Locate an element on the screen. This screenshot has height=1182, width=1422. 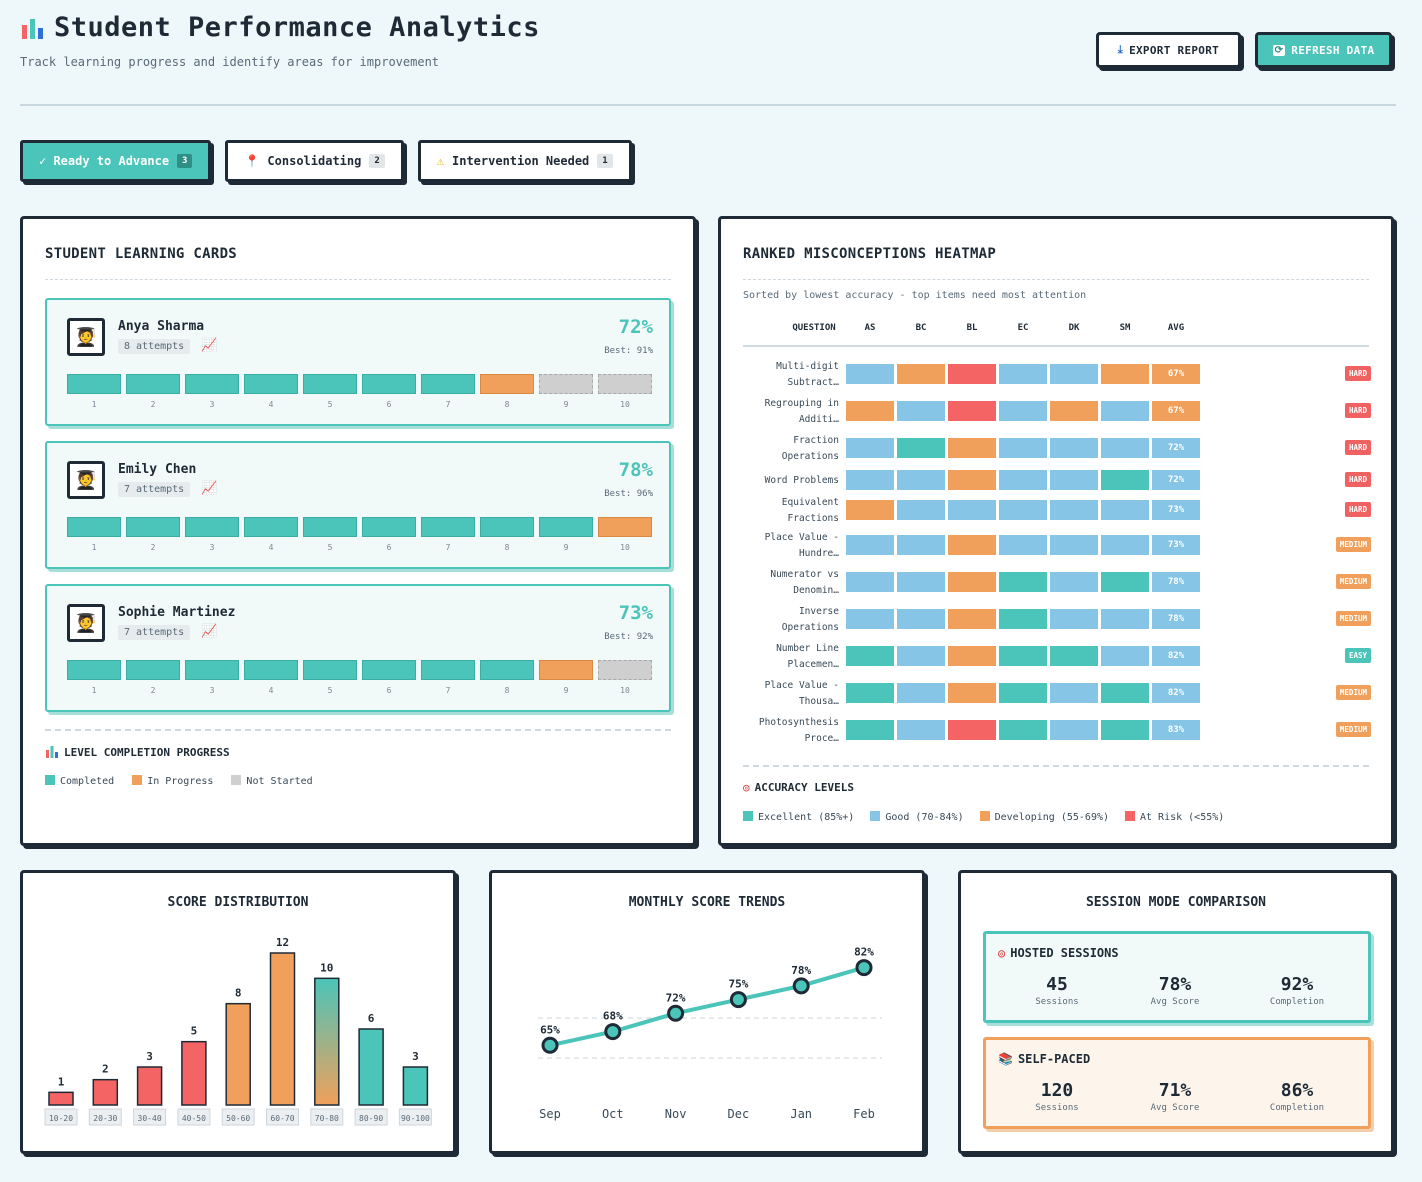
filter-consolidating: 📍 Consolidating 2 is located at coordinates (314, 161).